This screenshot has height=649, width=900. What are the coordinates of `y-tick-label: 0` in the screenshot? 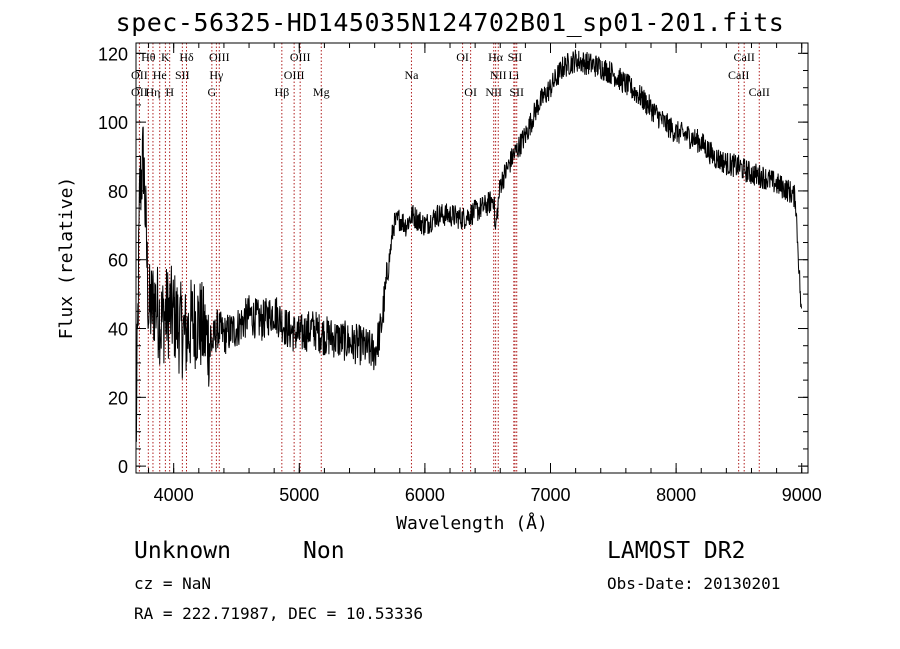 It's located at (123, 467).